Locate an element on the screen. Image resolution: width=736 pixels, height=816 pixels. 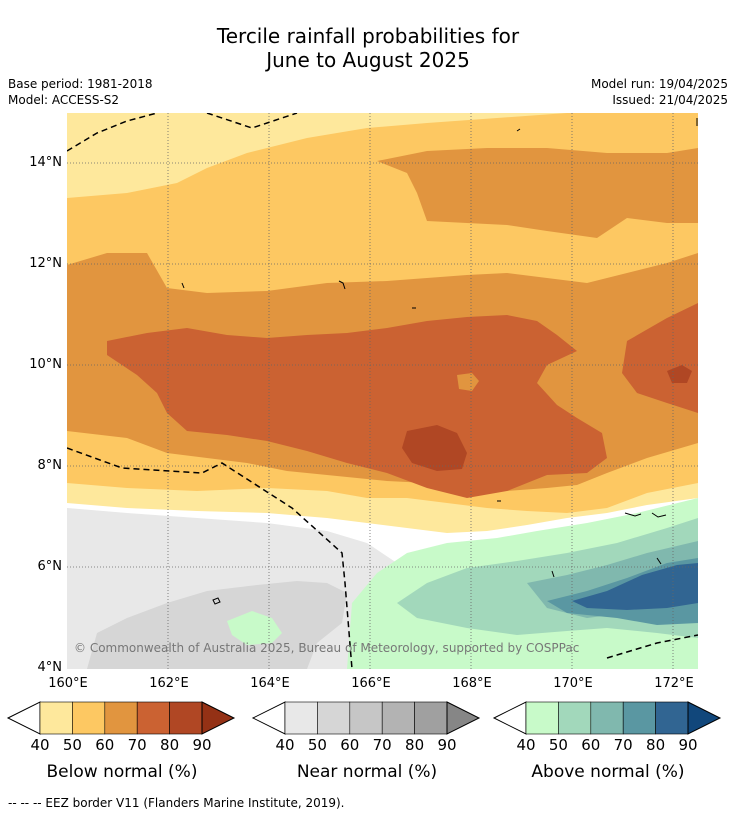
above-normal-small-patch is located at coordinates (254, 628).